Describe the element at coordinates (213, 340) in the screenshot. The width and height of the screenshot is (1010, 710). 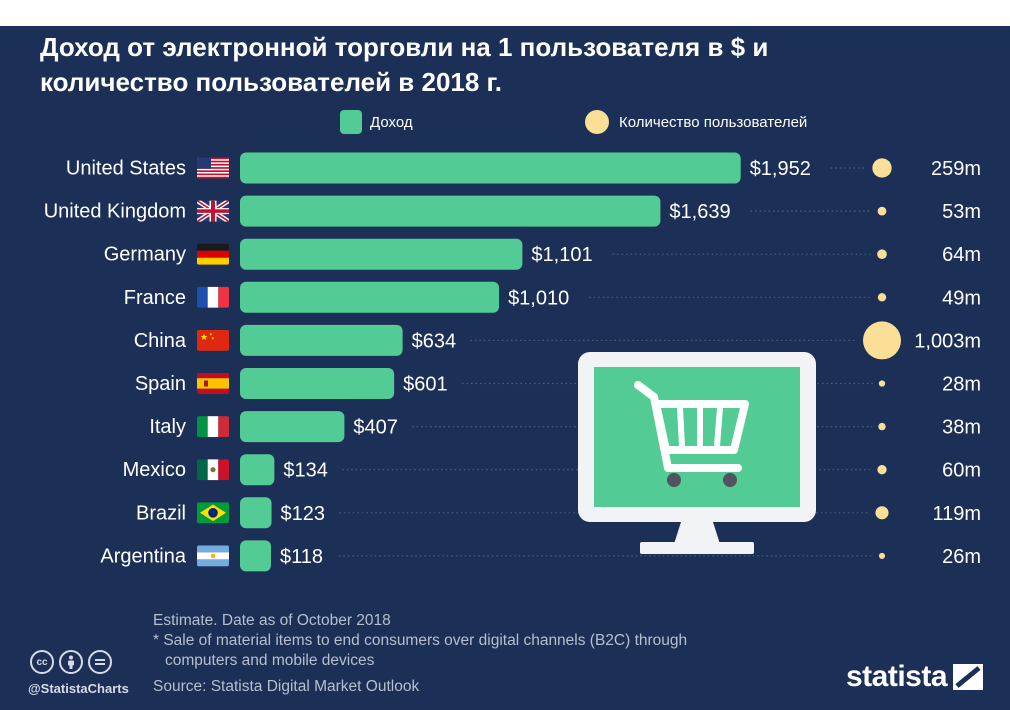
I see `china-flag-icon` at that location.